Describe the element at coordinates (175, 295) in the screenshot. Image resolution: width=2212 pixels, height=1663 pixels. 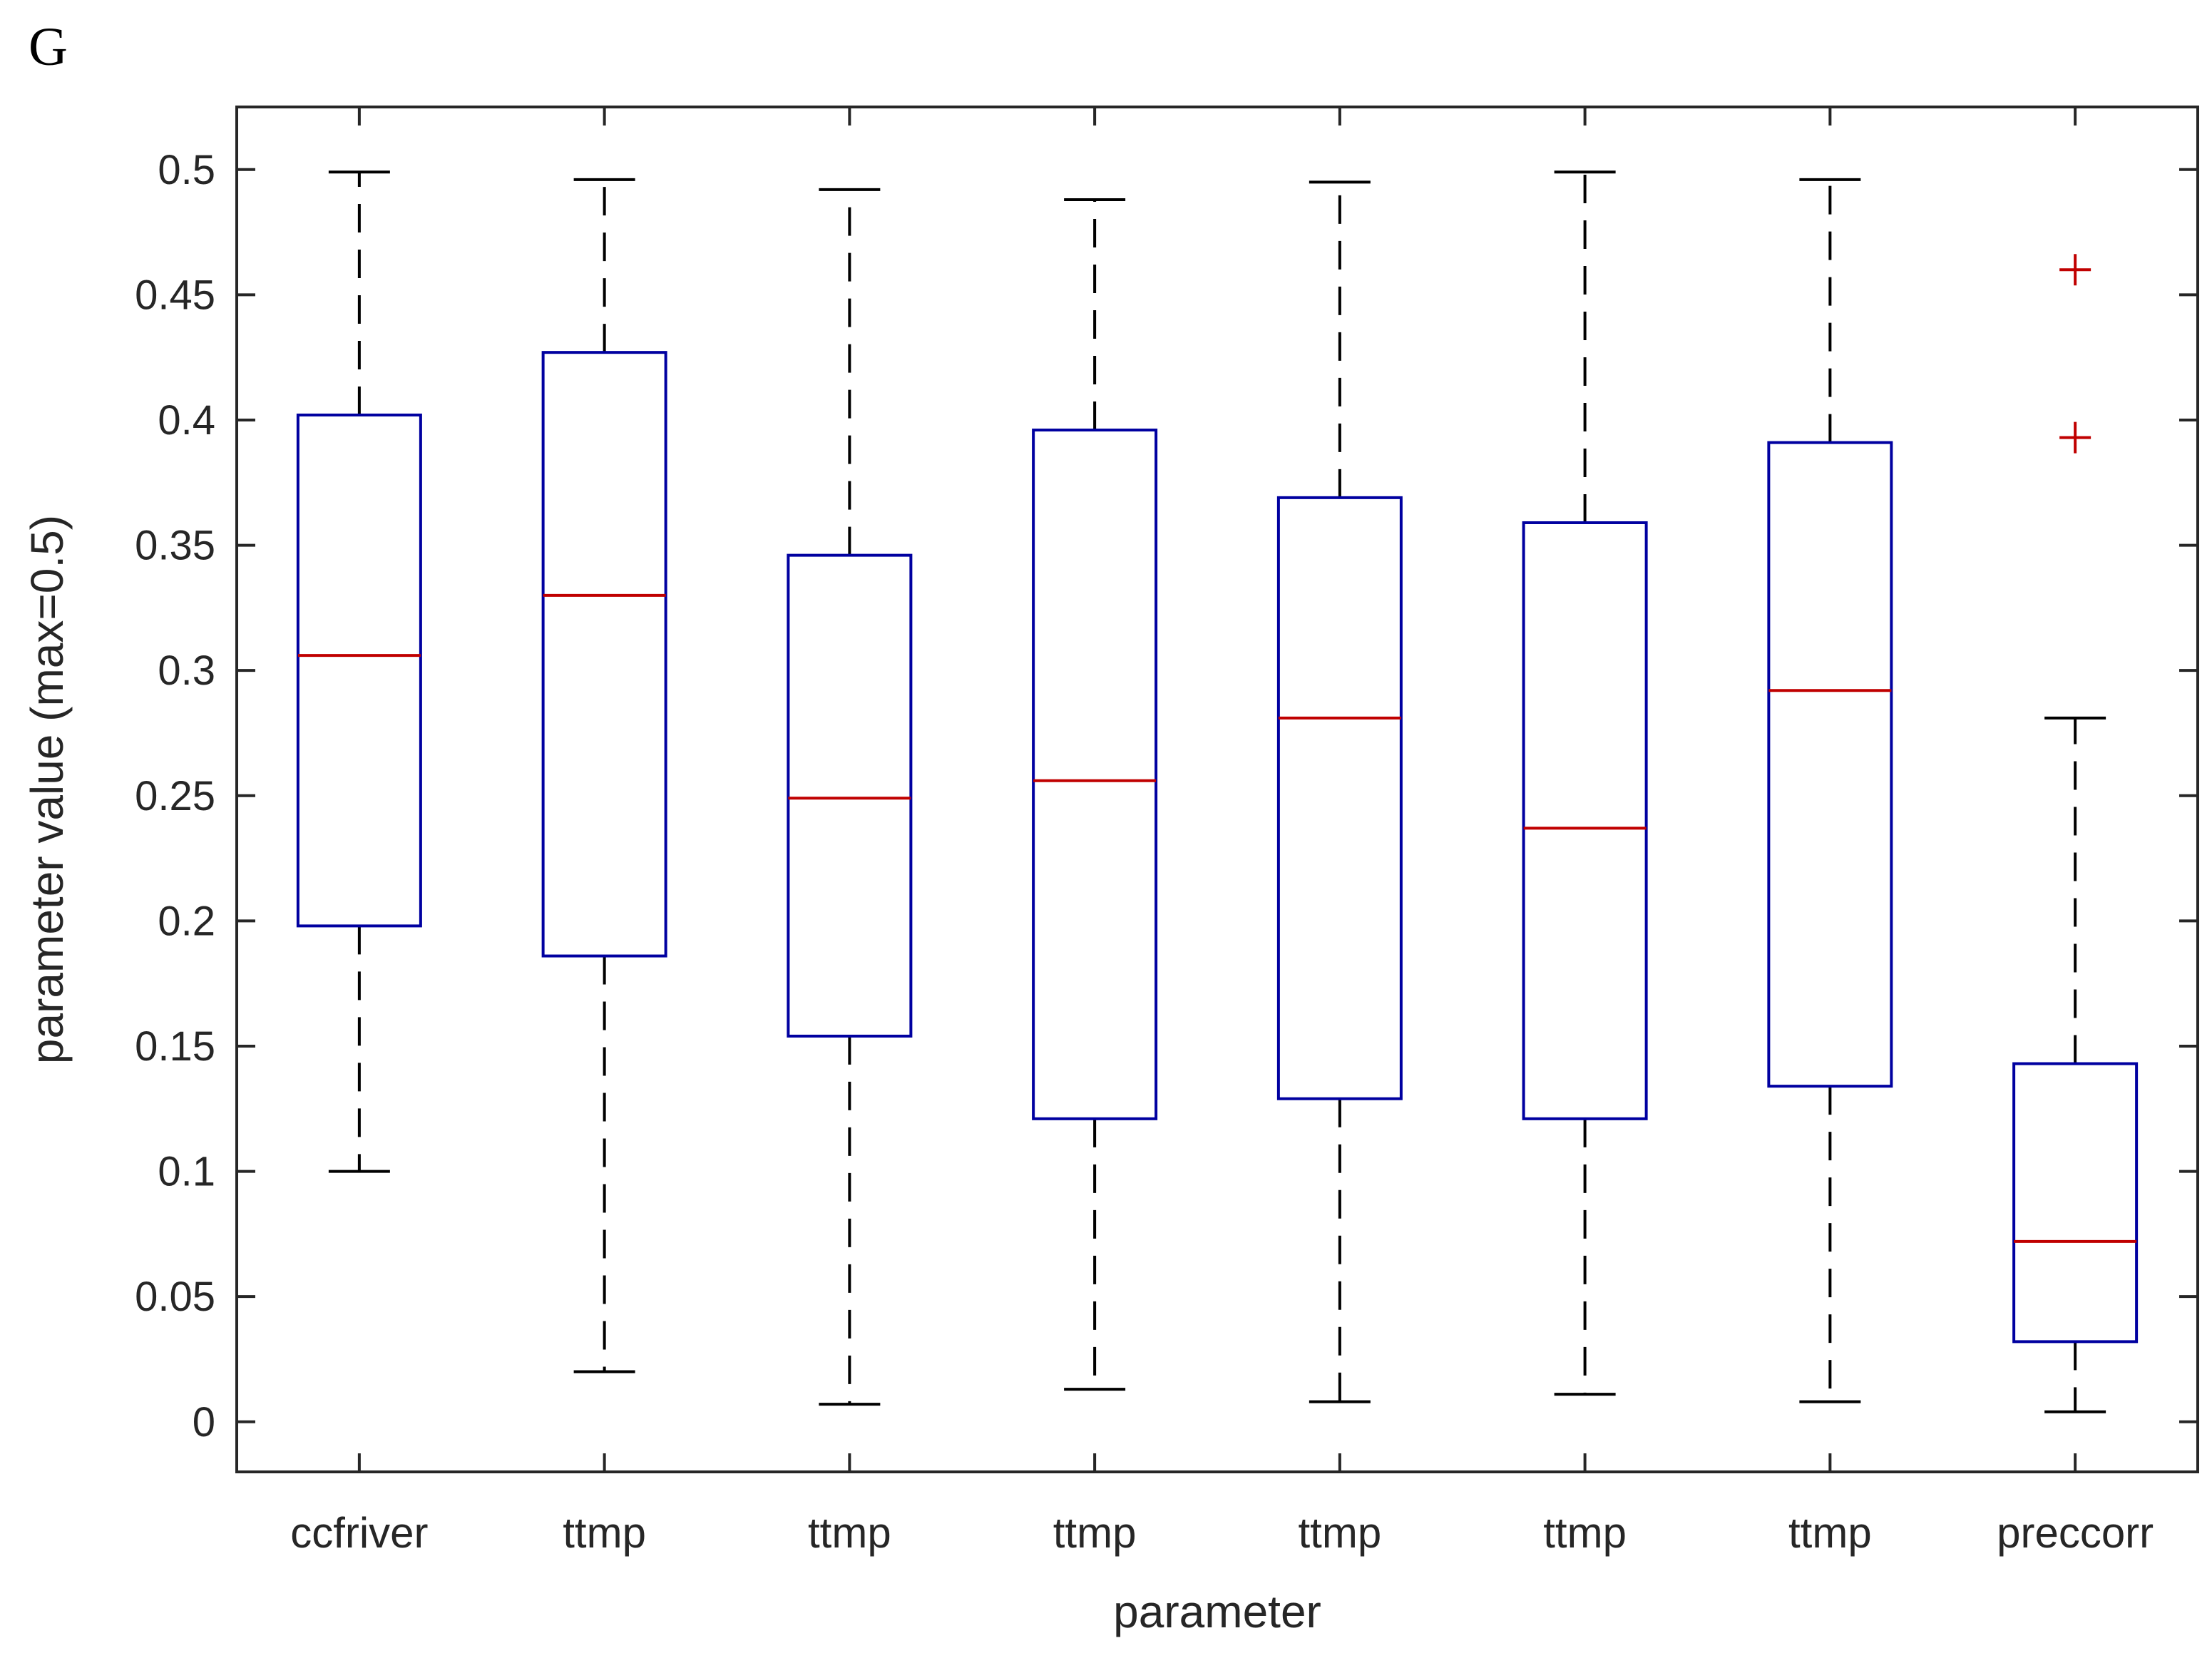
I see `y-tick-label: 0.45` at that location.